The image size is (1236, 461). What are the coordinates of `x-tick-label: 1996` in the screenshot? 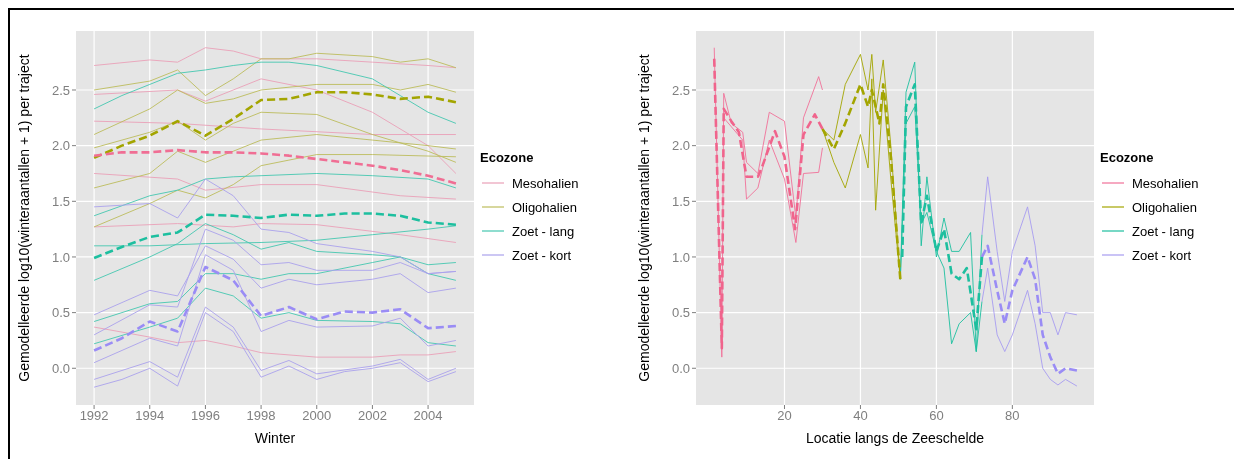 It's located at (205, 416).